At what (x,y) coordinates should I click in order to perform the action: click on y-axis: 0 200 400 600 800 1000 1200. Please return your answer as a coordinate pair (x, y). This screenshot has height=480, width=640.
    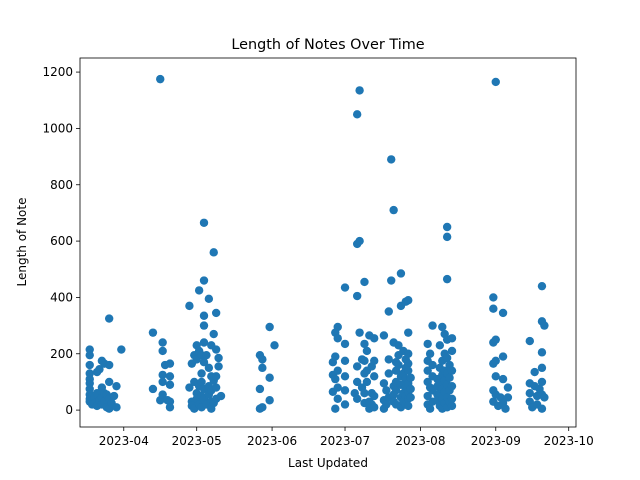
    Looking at the image, I should click on (61, 241).